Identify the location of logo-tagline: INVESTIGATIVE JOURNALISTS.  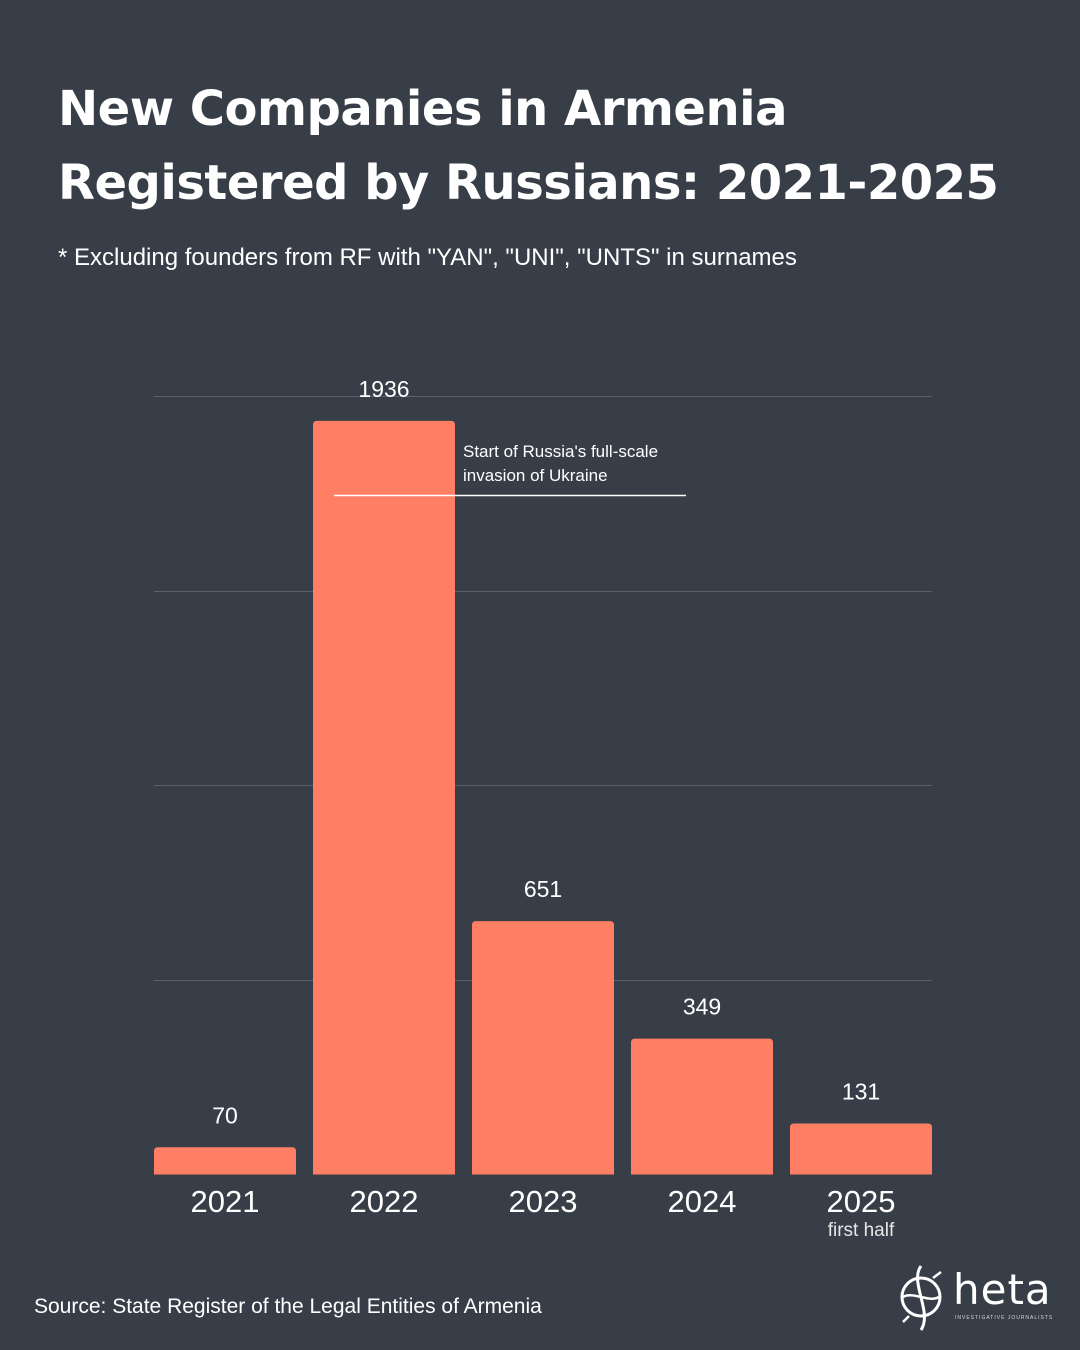
(1004, 1318).